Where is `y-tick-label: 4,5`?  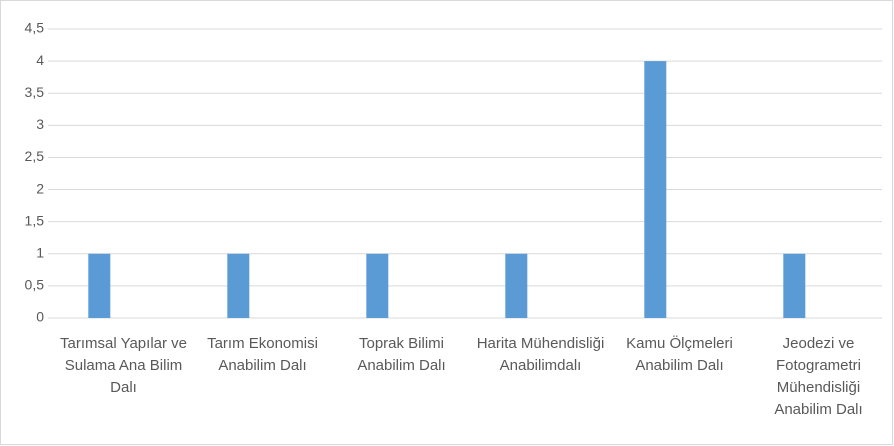 y-tick-label: 4,5 is located at coordinates (35, 28).